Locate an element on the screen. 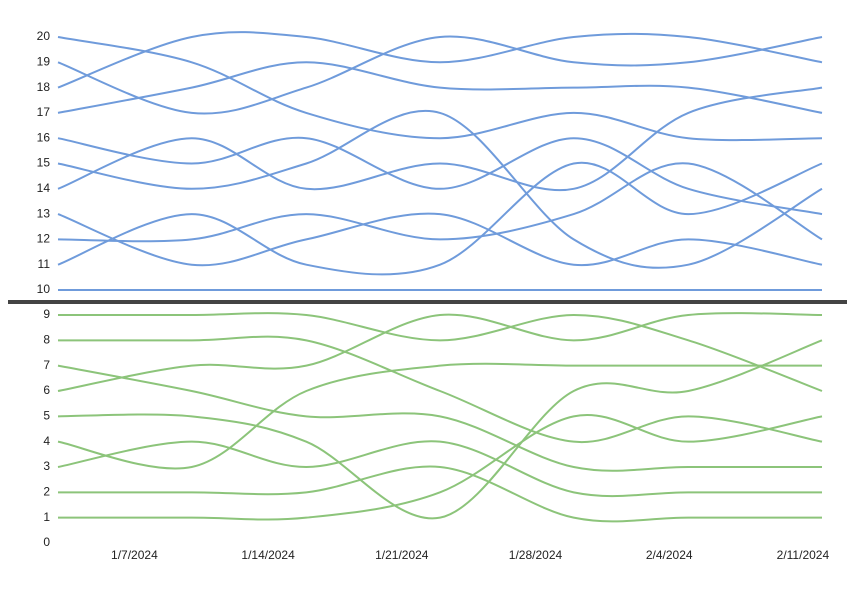  y-tick-label: 3 is located at coordinates (46, 466).